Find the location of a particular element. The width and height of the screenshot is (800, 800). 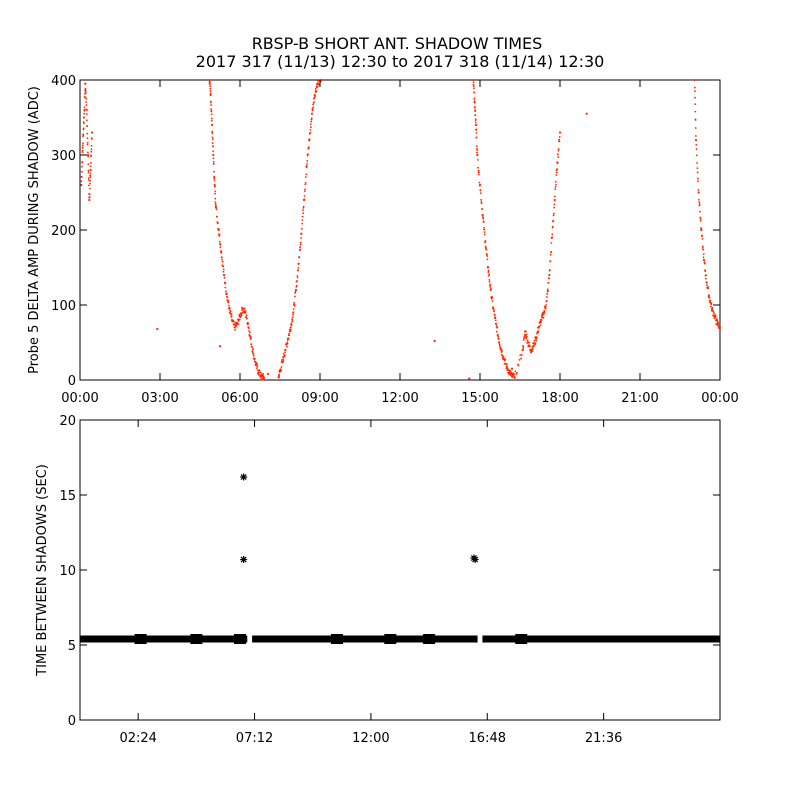

y-tick-label: 200 is located at coordinates (63, 231).